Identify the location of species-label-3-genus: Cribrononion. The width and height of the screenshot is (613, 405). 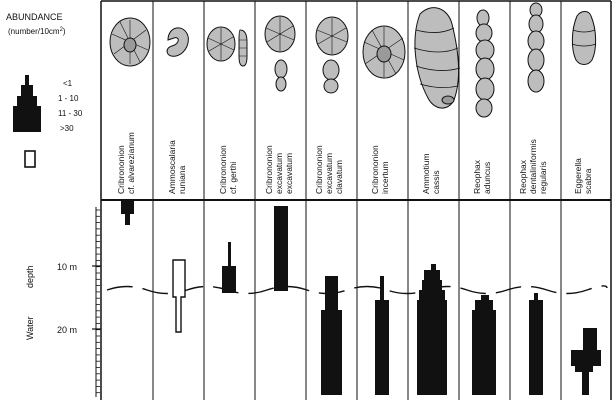
(223, 169).